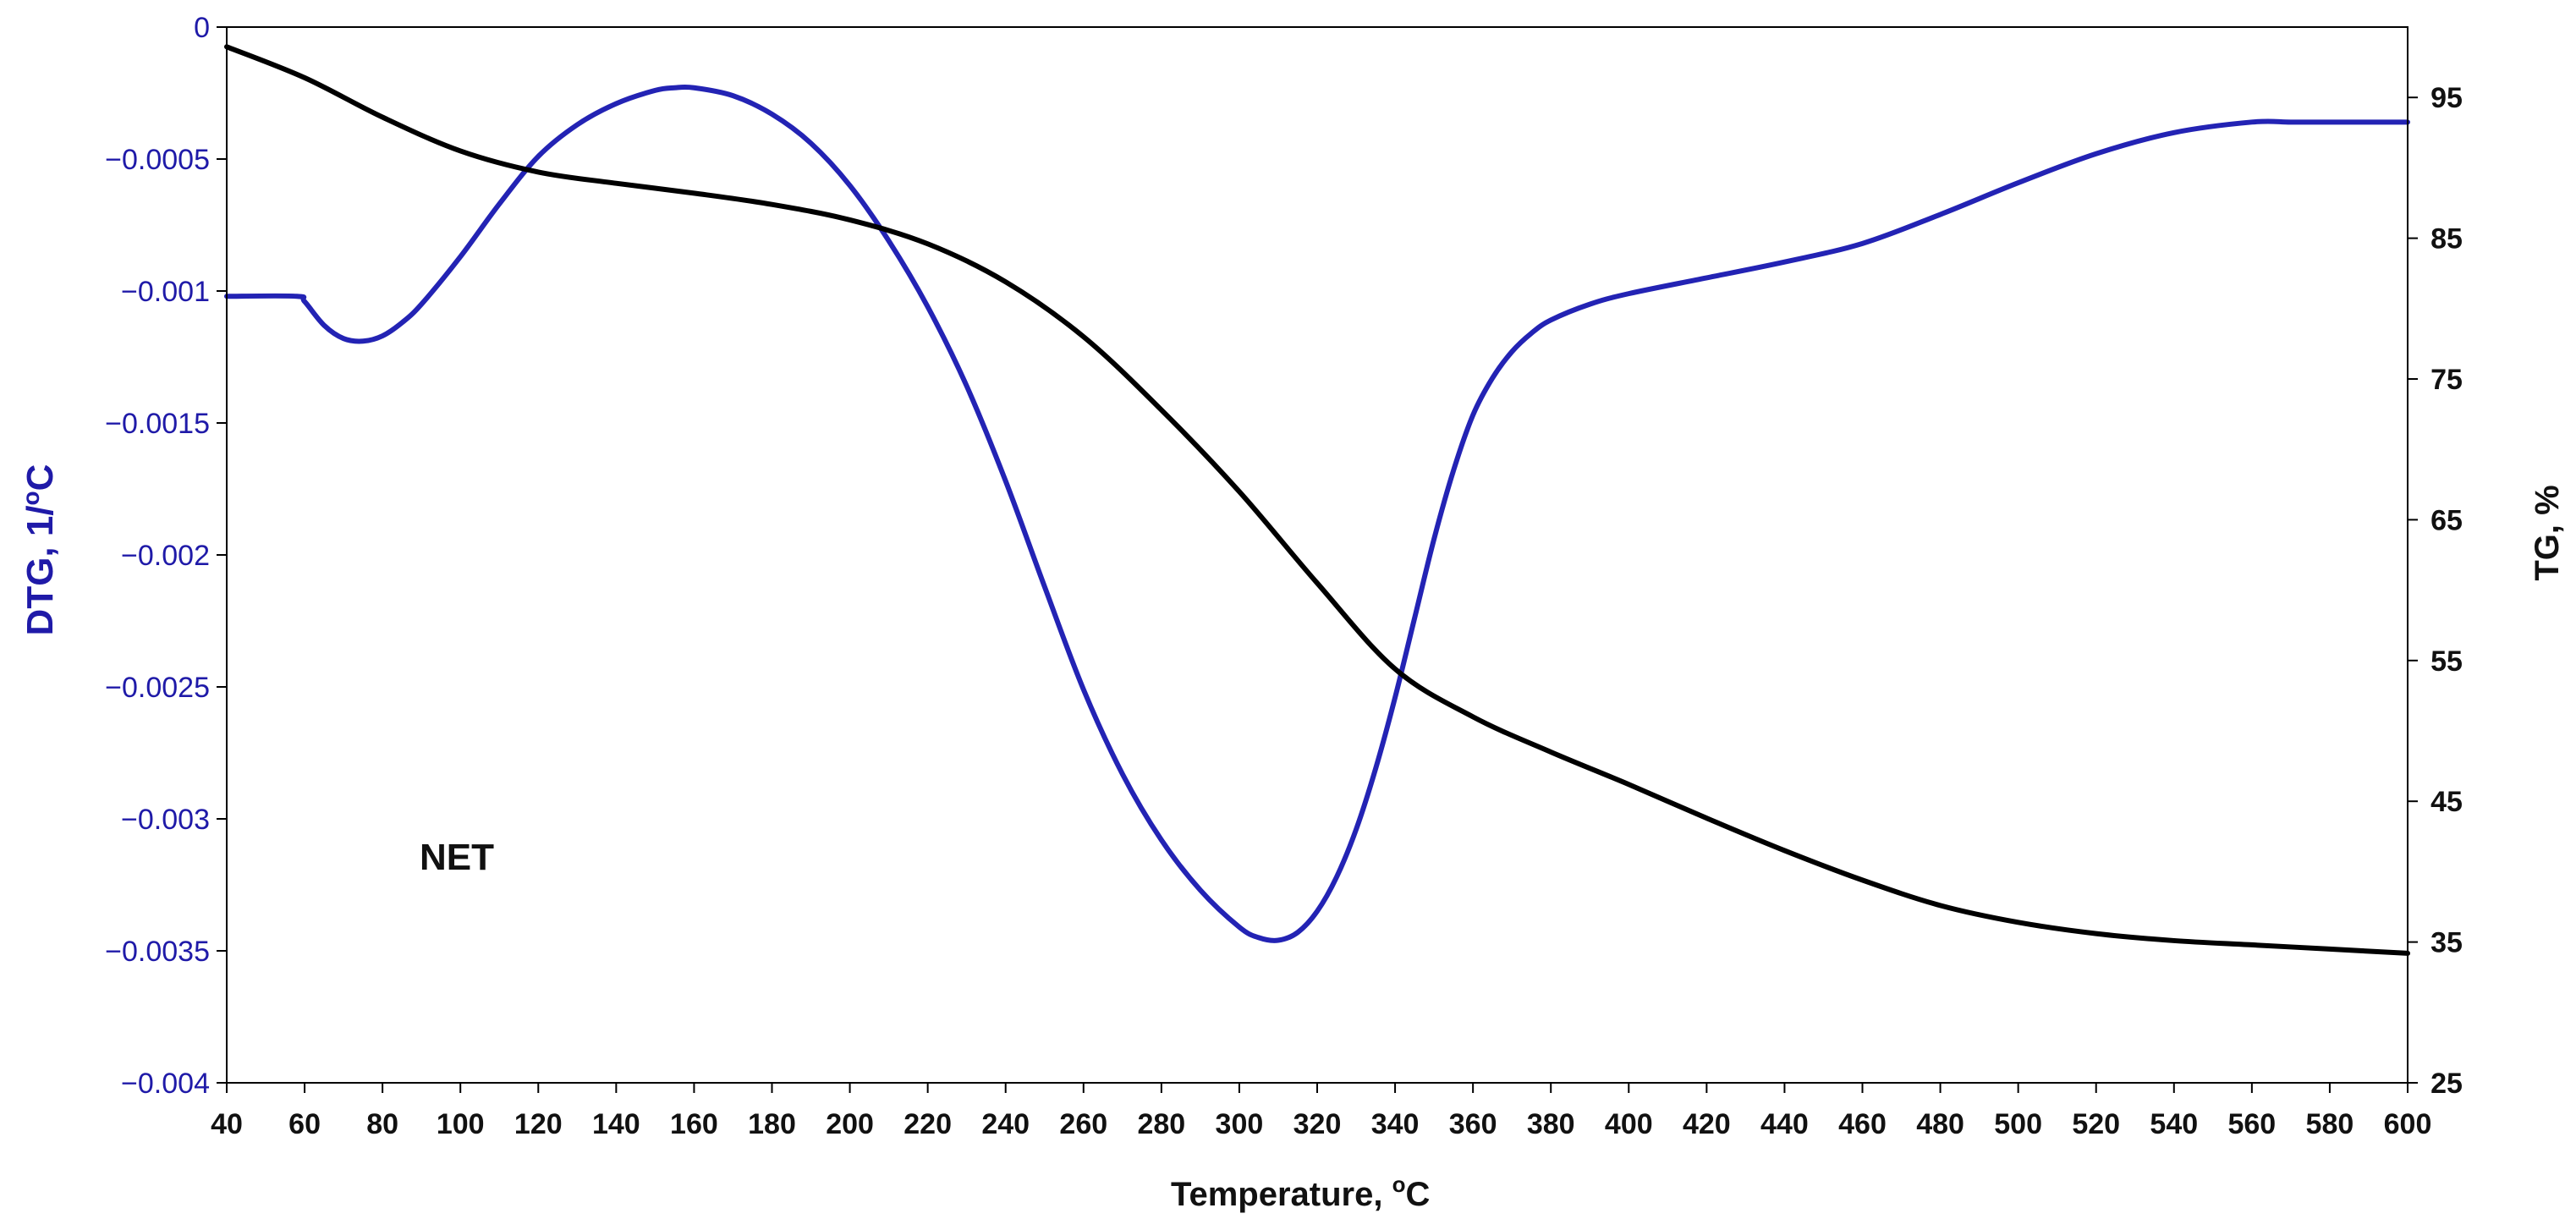  I want to click on x-tick-label: 360, so click(1473, 1124).